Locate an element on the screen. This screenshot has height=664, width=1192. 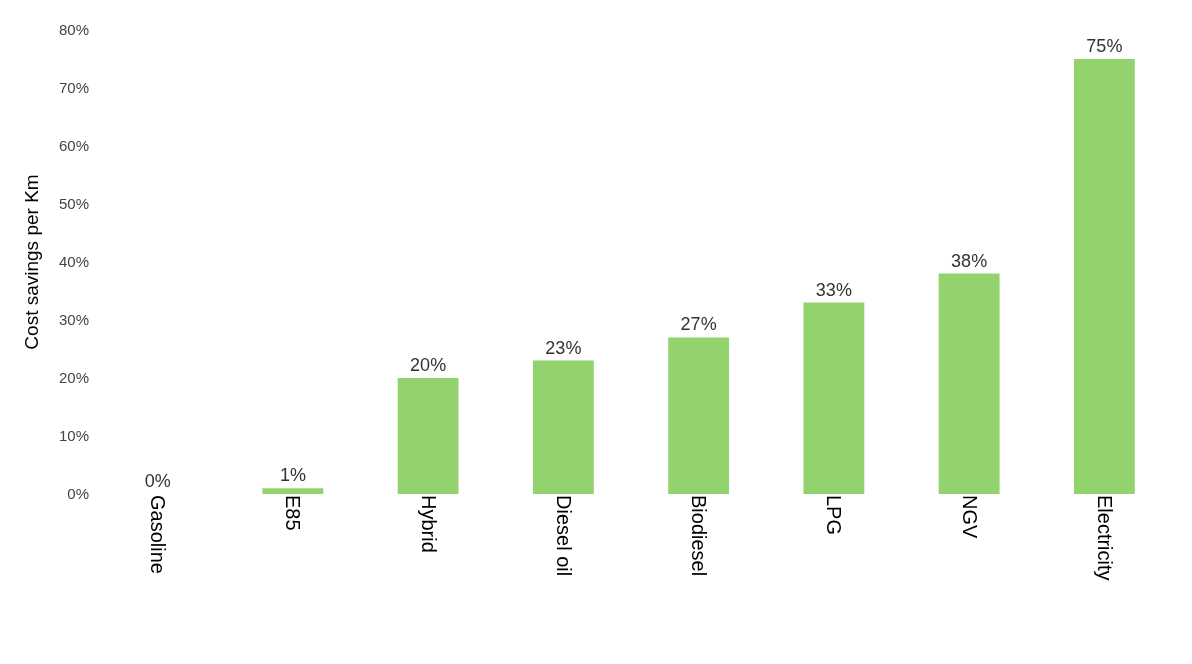
y-tick-label: 60% is located at coordinates (73, 146).